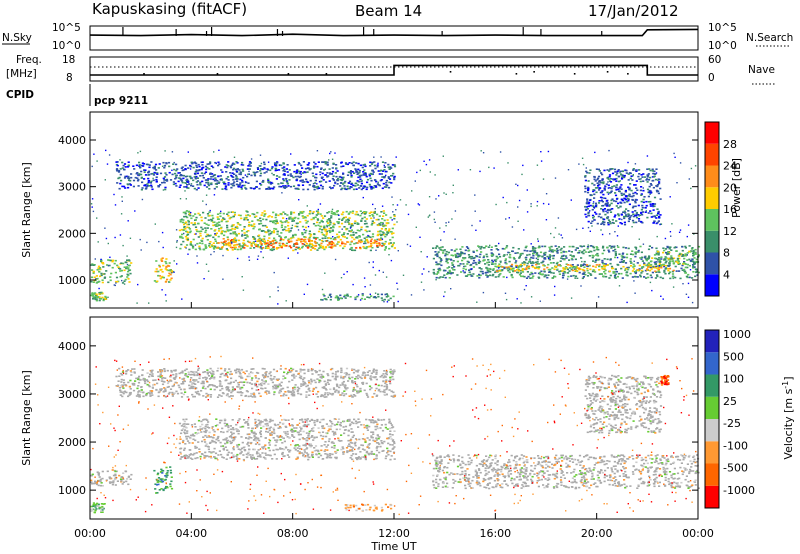  I want to click on y-tick-label: 2000, so click(72, 233).